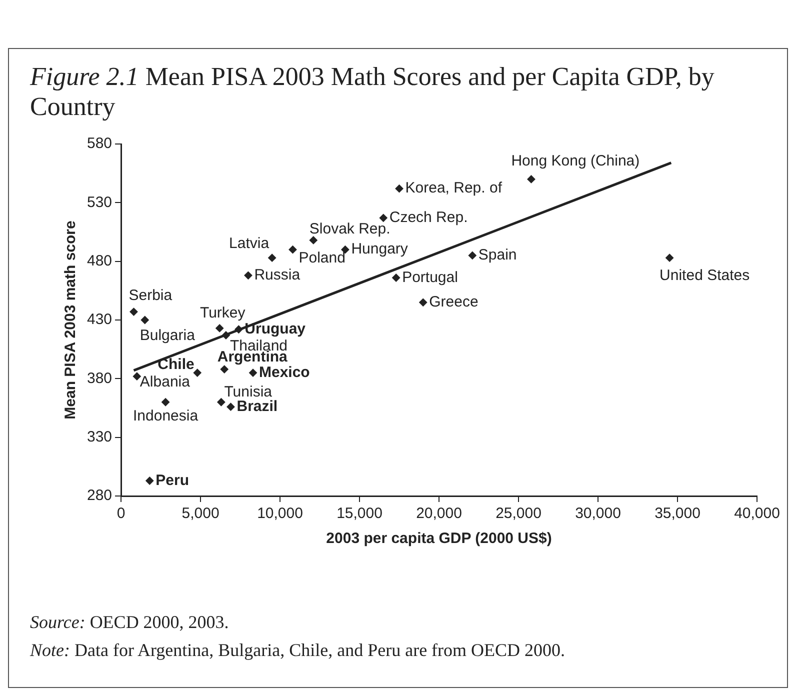 This screenshot has width=799, height=696. Describe the element at coordinates (99, 437) in the screenshot. I see `y-tick-label: 330` at that location.